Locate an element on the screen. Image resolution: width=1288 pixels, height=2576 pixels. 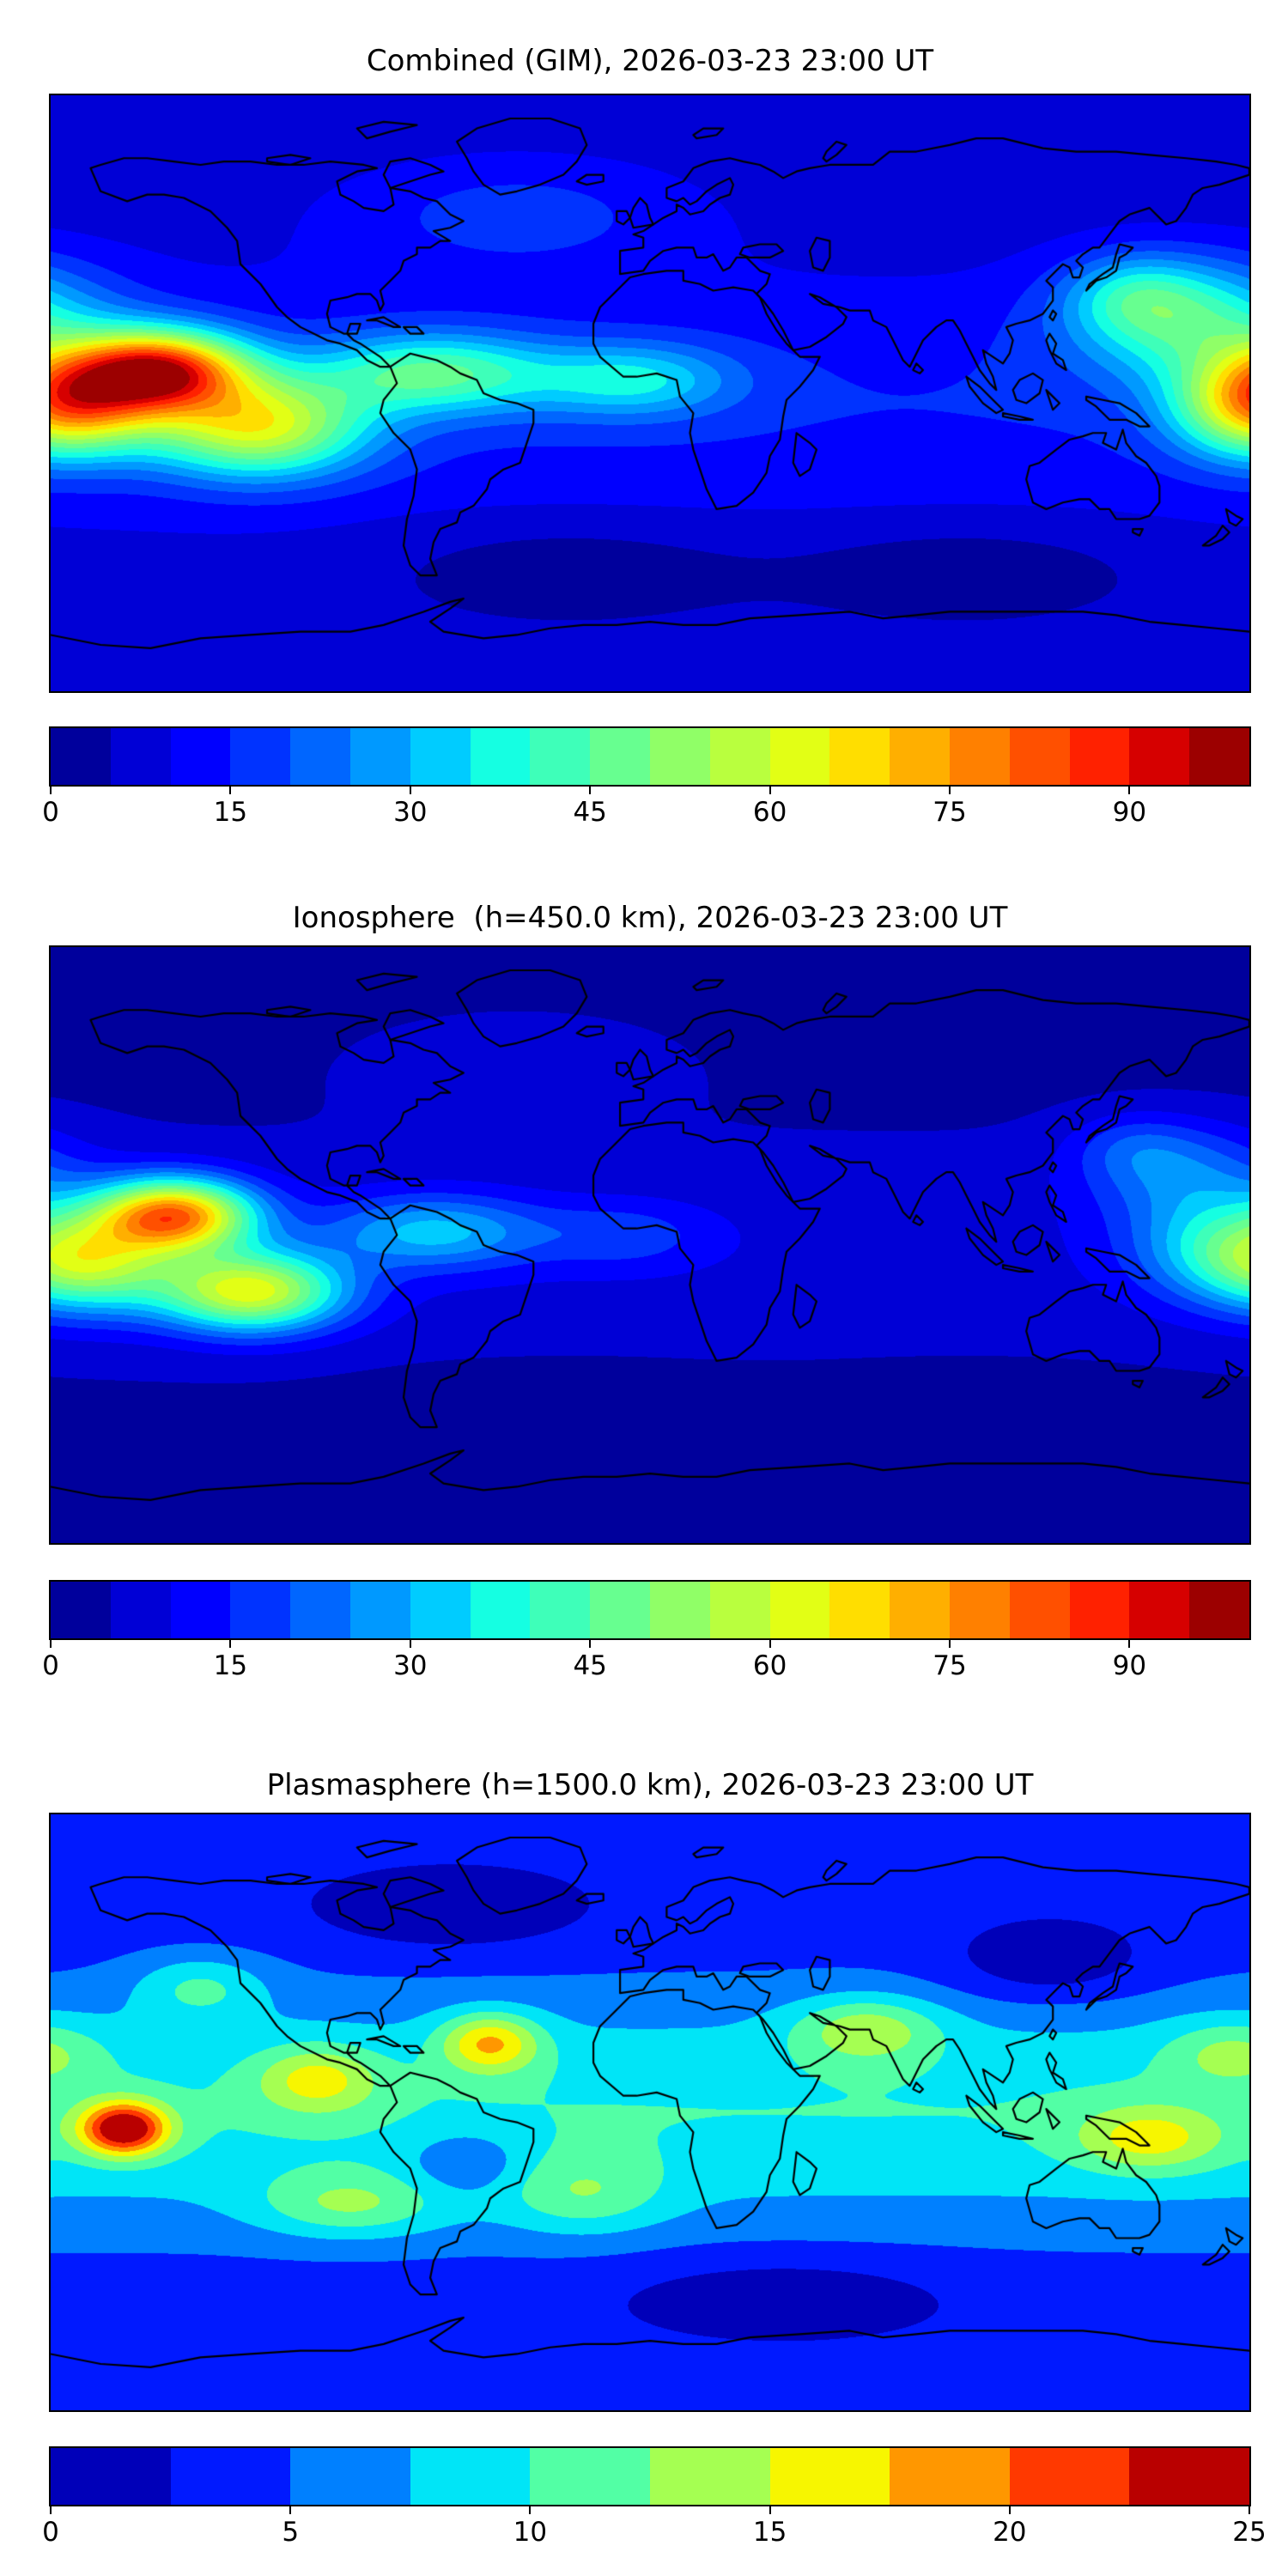
colorbar-combined is located at coordinates (650, 757).